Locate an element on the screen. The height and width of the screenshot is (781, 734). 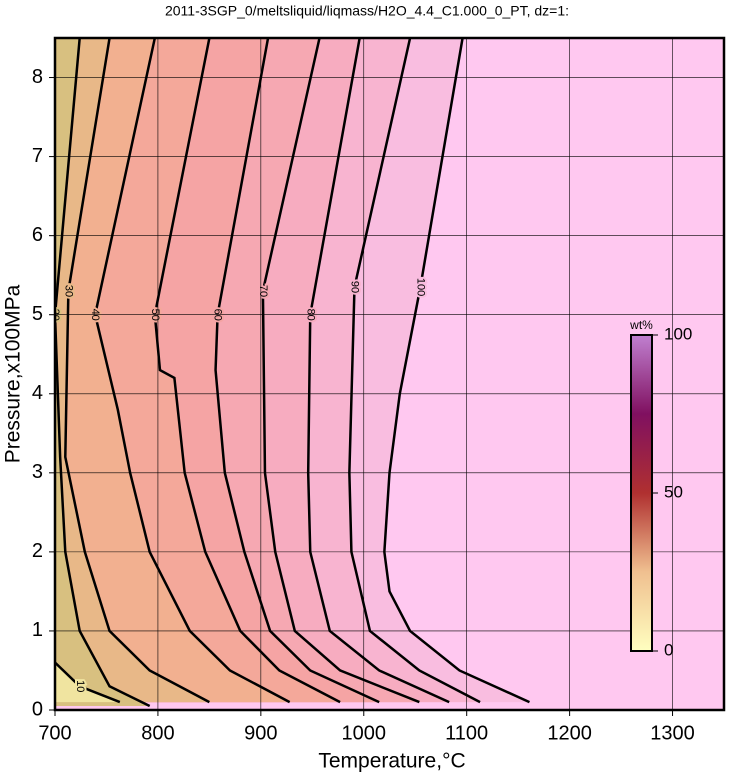
contour-label: 90 is located at coordinates (355, 287).